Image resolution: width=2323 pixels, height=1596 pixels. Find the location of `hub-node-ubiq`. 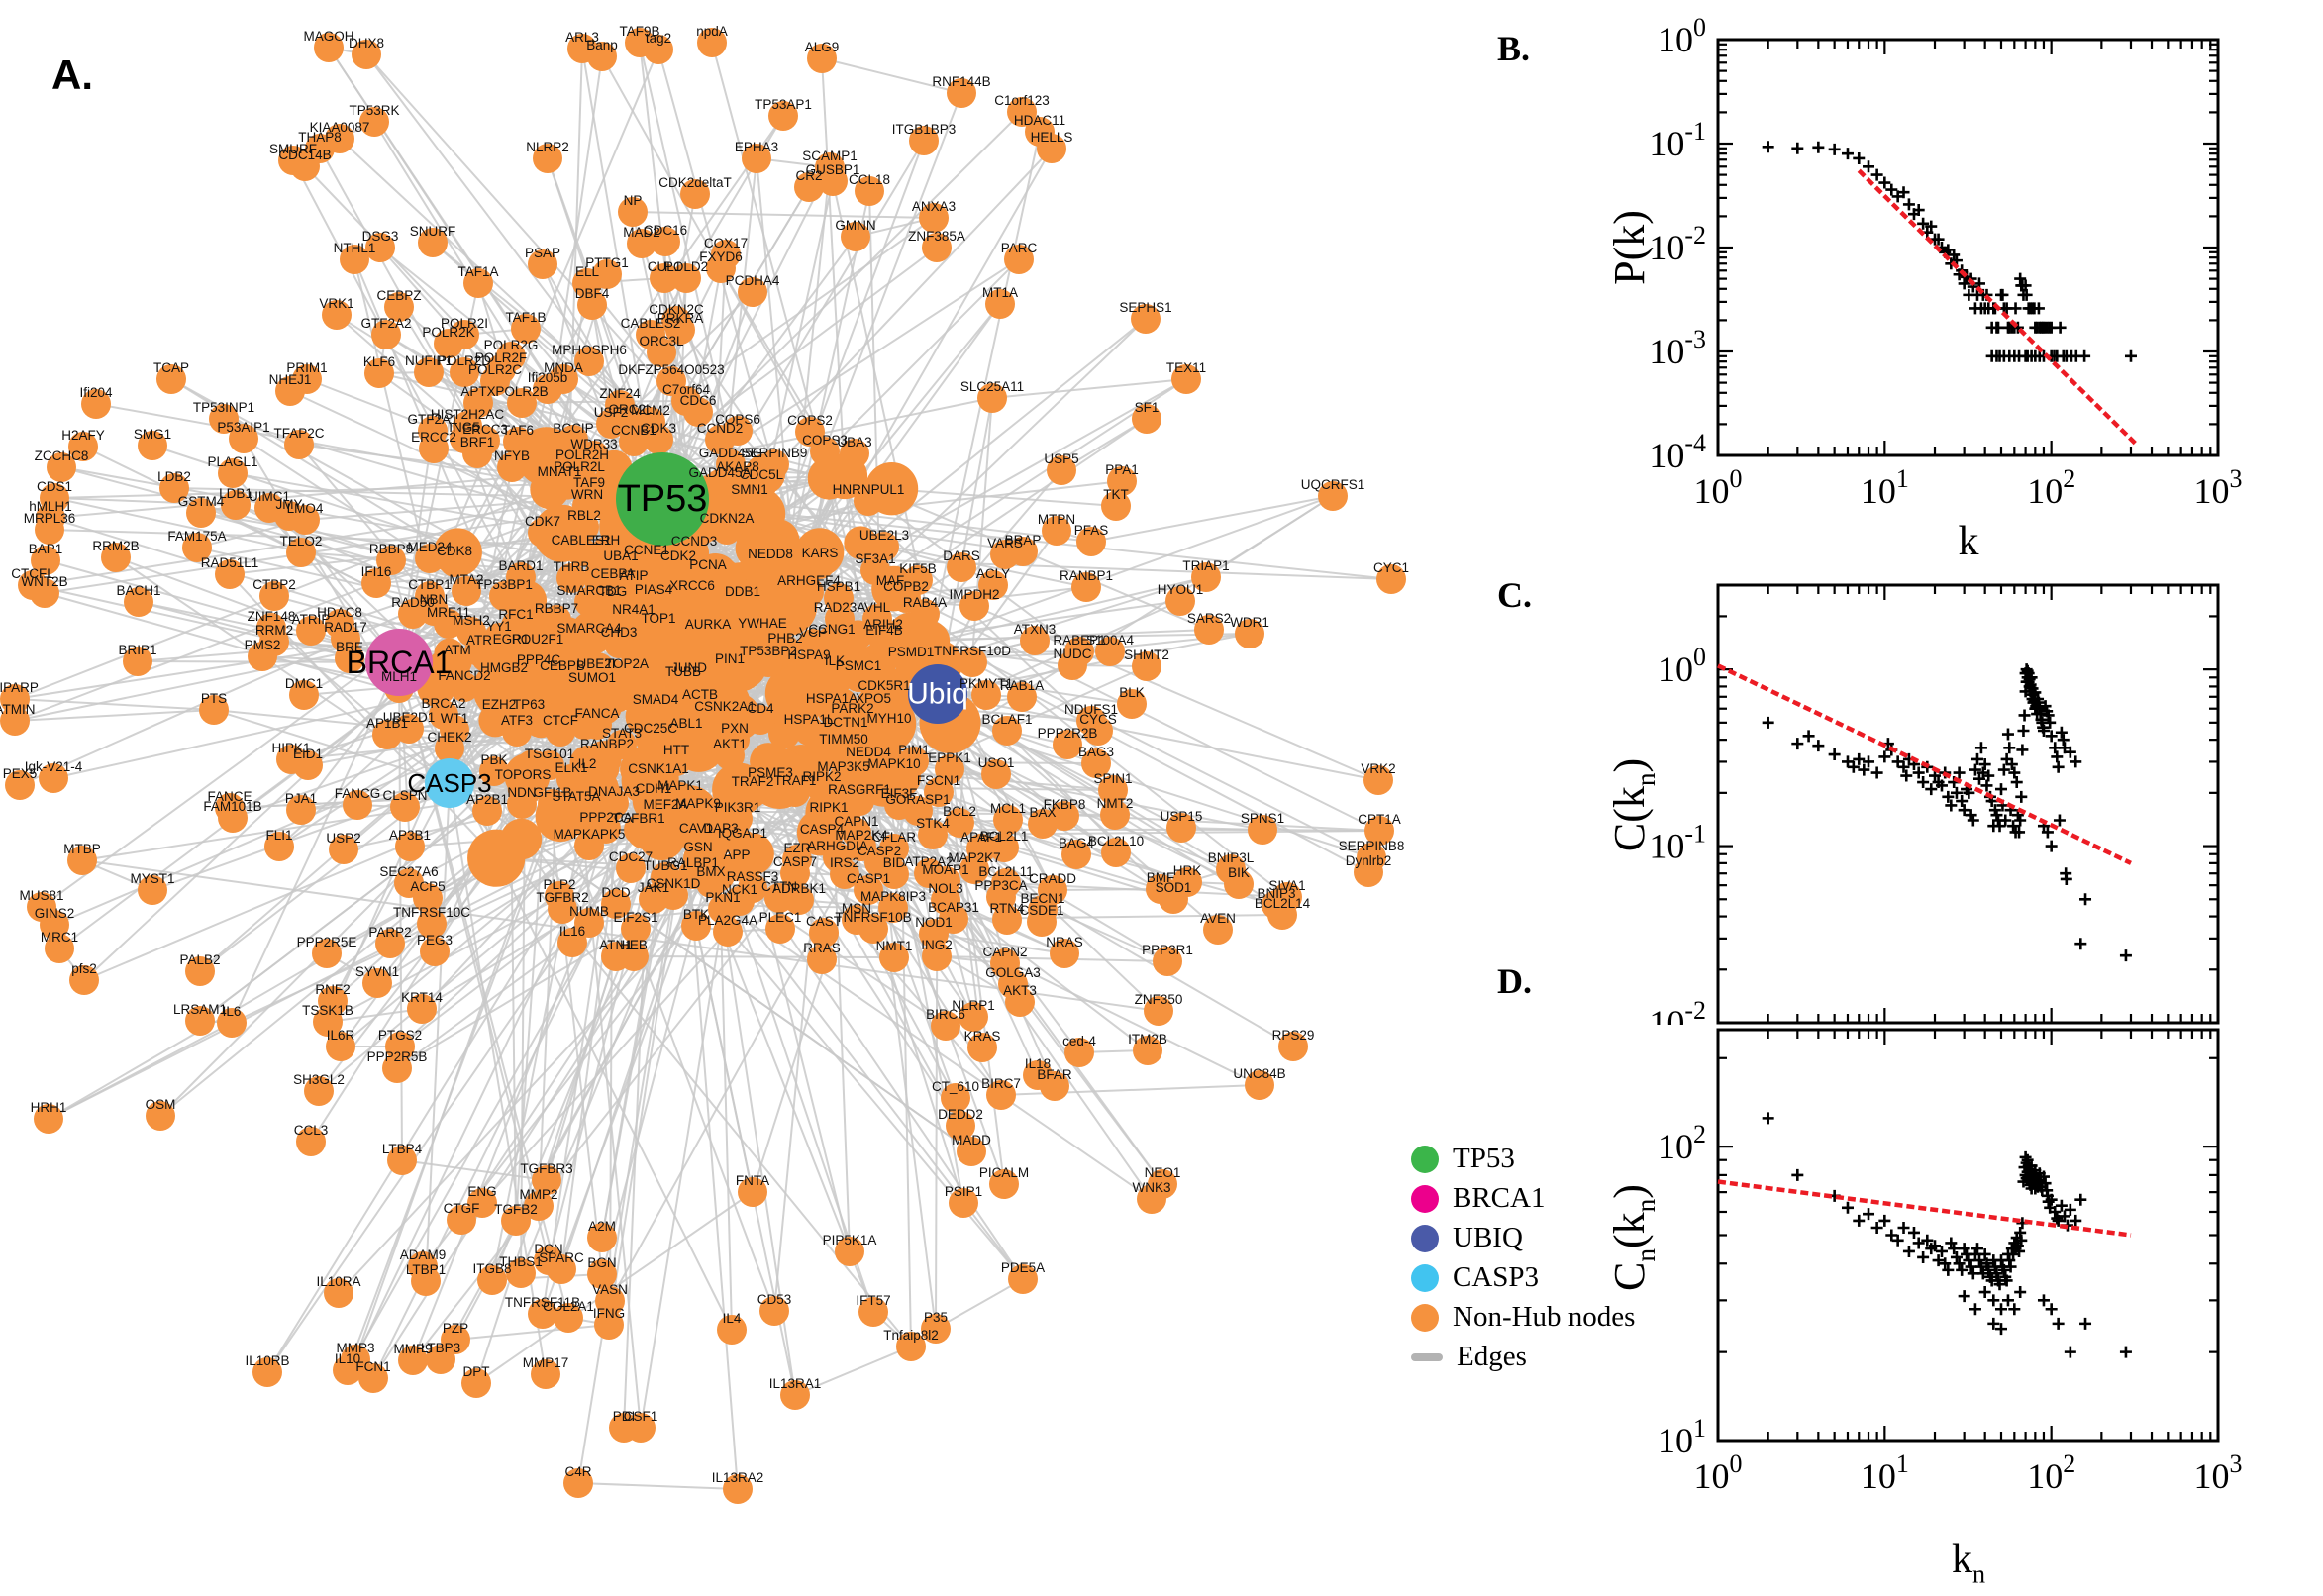

hub-node-ubiq is located at coordinates (937, 694).